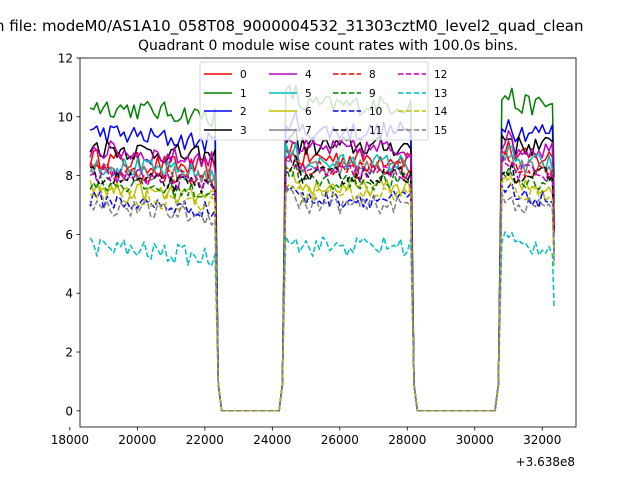  What do you see at coordinates (70, 440) in the screenshot?
I see `x-tick-label: 18000` at bounding box center [70, 440].